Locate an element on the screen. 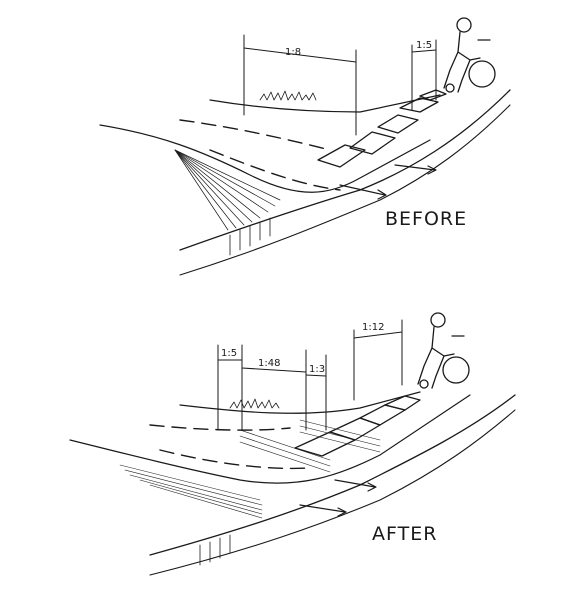 Image resolution: width=570 pixels, height=589 pixels. before-curb-stipple is located at coordinates (250, 236).